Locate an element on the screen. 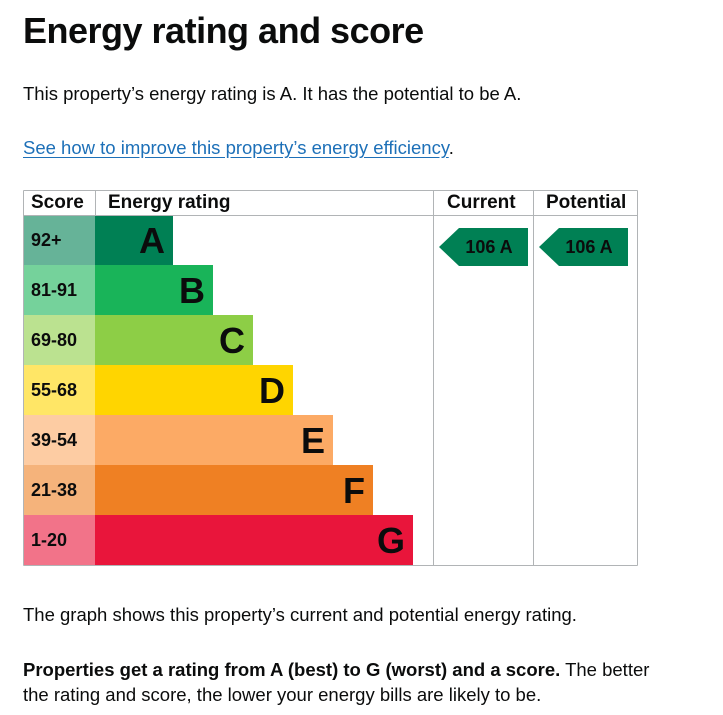 Image resolution: width=723 pixels, height=715 pixels. header-current: Current is located at coordinates (481, 202).